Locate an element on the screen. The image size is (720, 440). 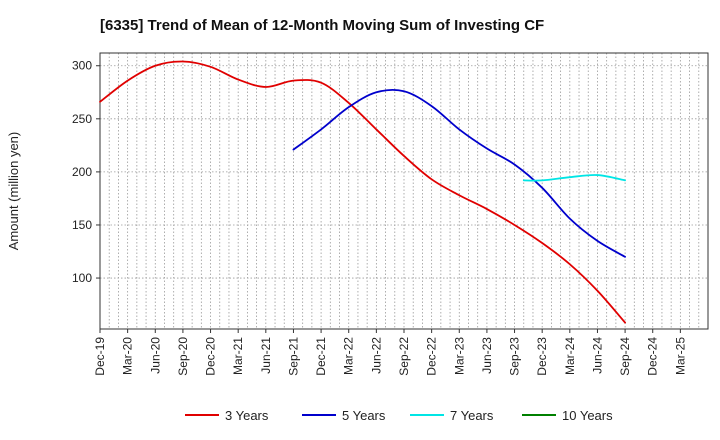
y-tick-label: 250 is located at coordinates (82, 119).